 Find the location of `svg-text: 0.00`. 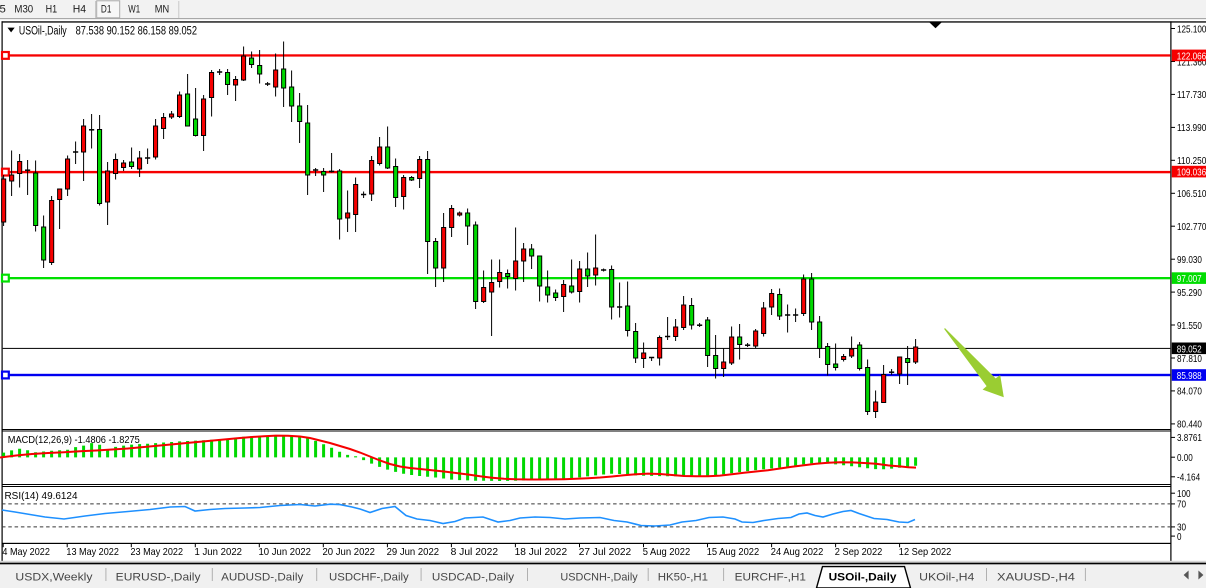

svg-text: 0.00 is located at coordinates (1185, 458).